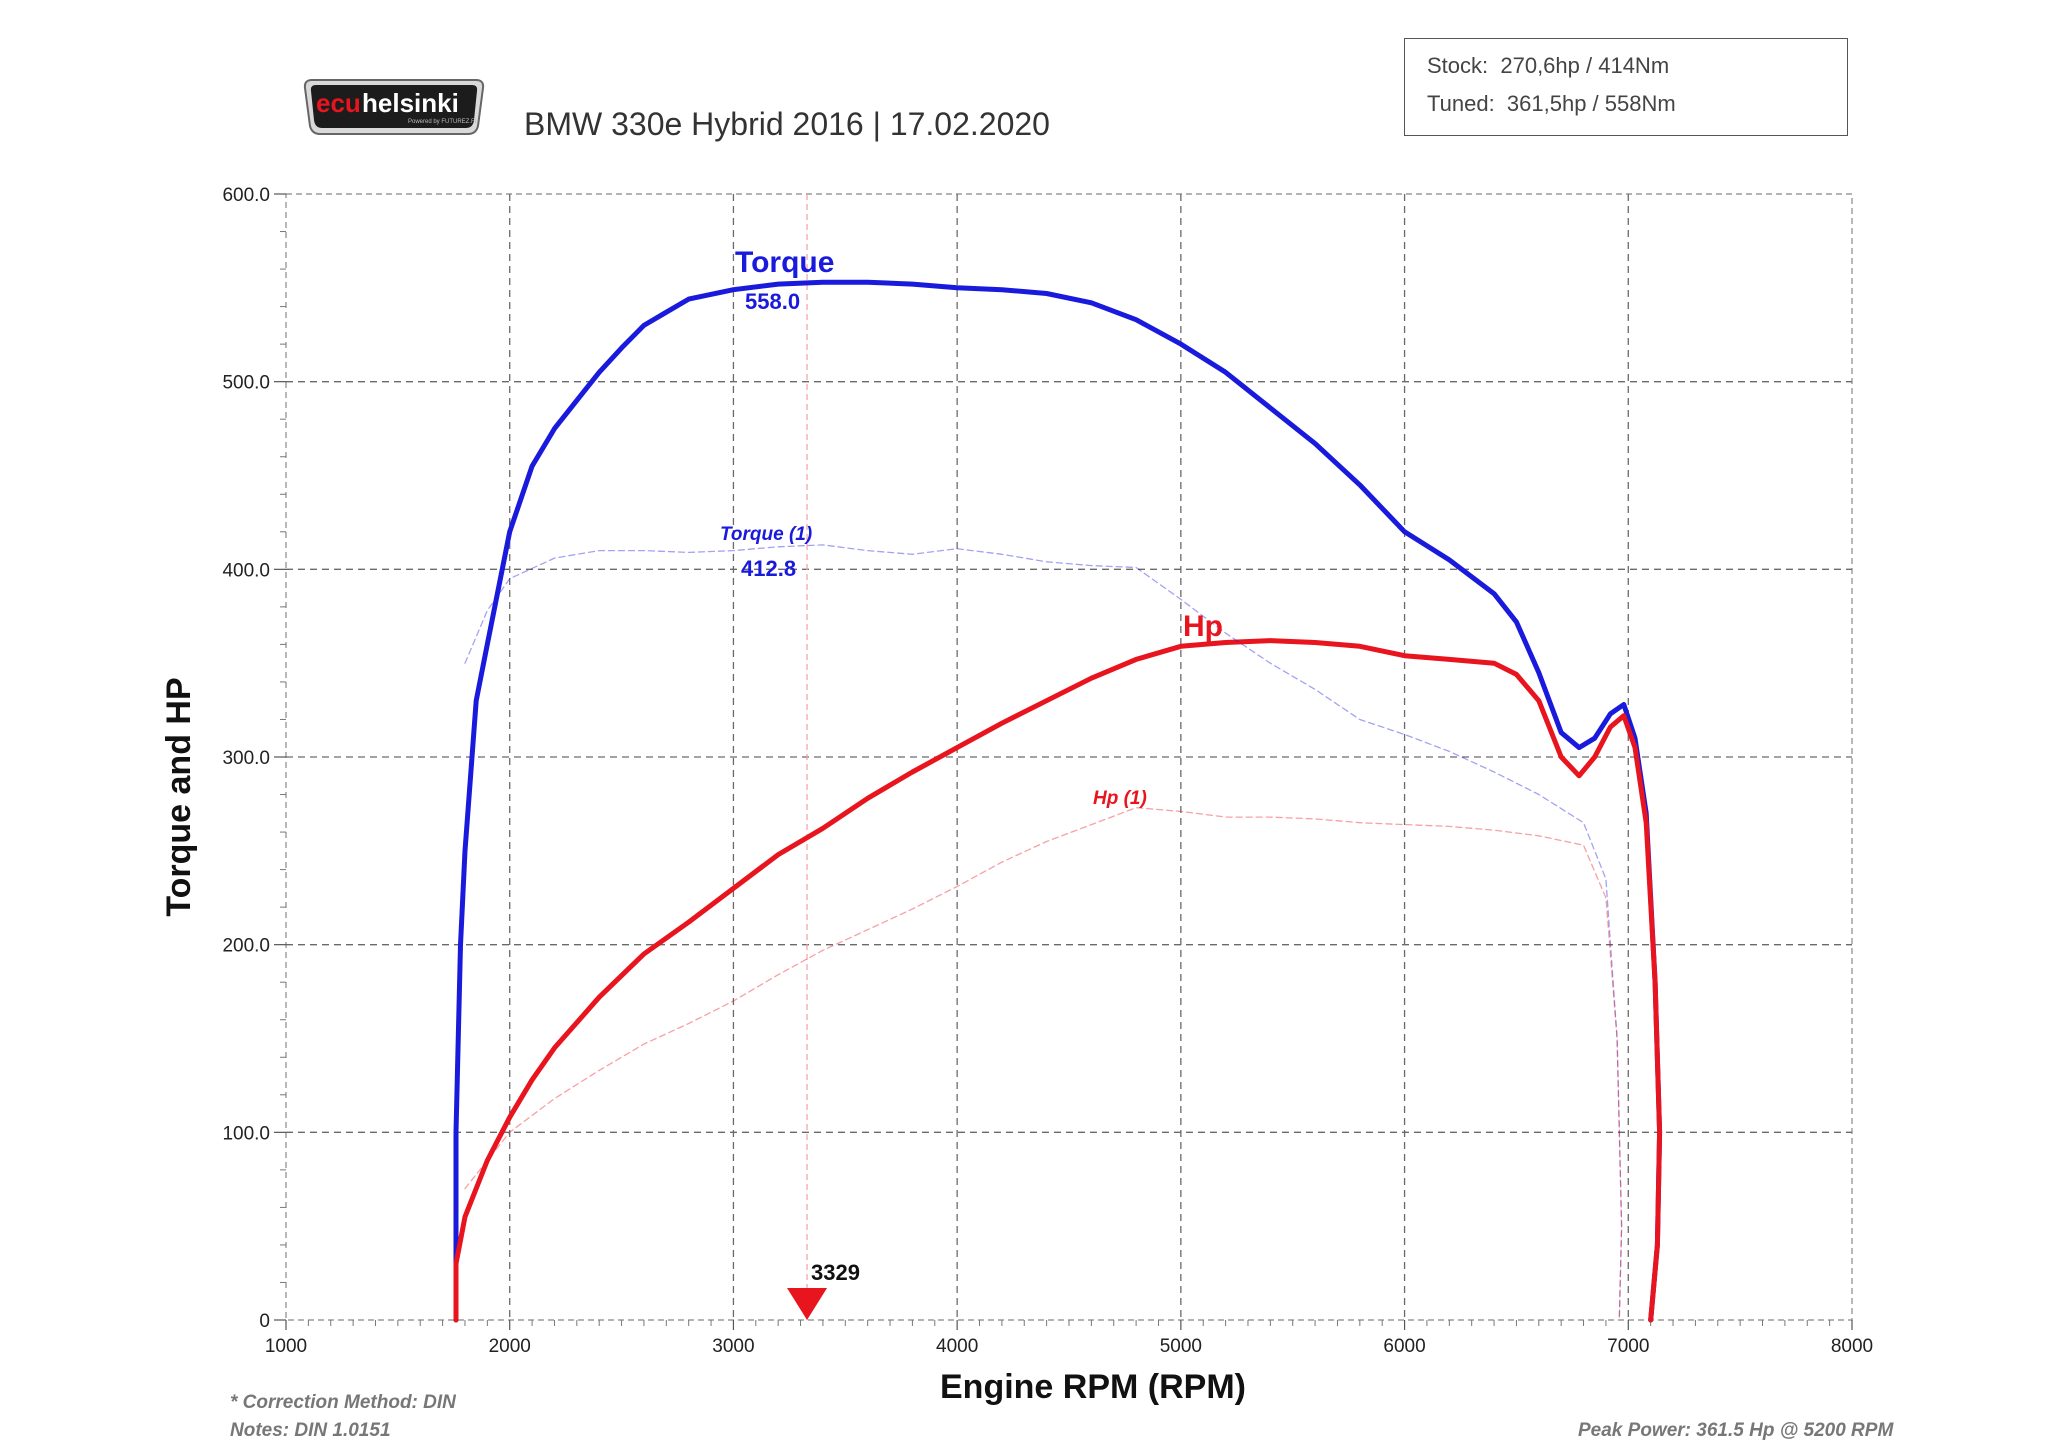 This screenshot has height=1447, width=2048. What do you see at coordinates (264, 1321) in the screenshot?
I see `y-tick-label: 0` at bounding box center [264, 1321].